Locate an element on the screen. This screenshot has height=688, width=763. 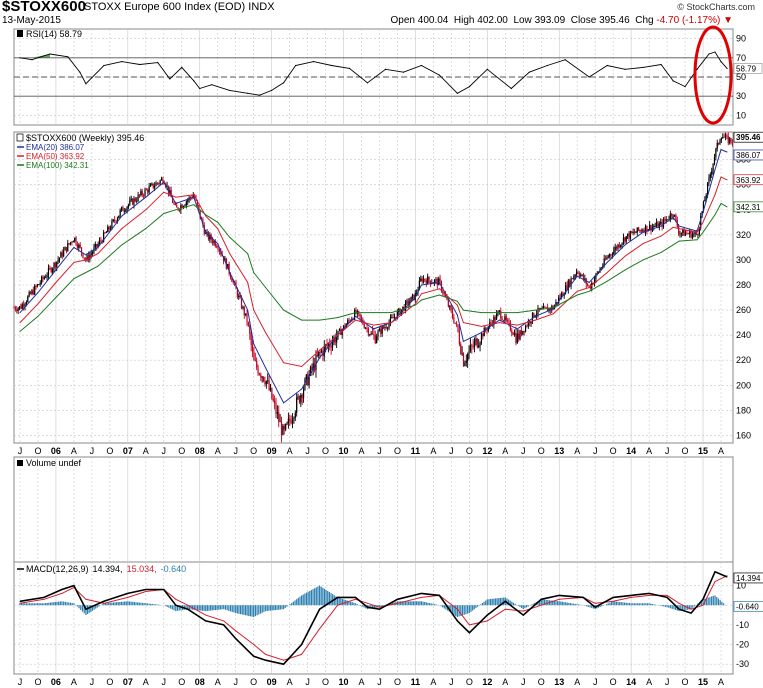
price-y-tick-label: 320 is located at coordinates (743, 235).